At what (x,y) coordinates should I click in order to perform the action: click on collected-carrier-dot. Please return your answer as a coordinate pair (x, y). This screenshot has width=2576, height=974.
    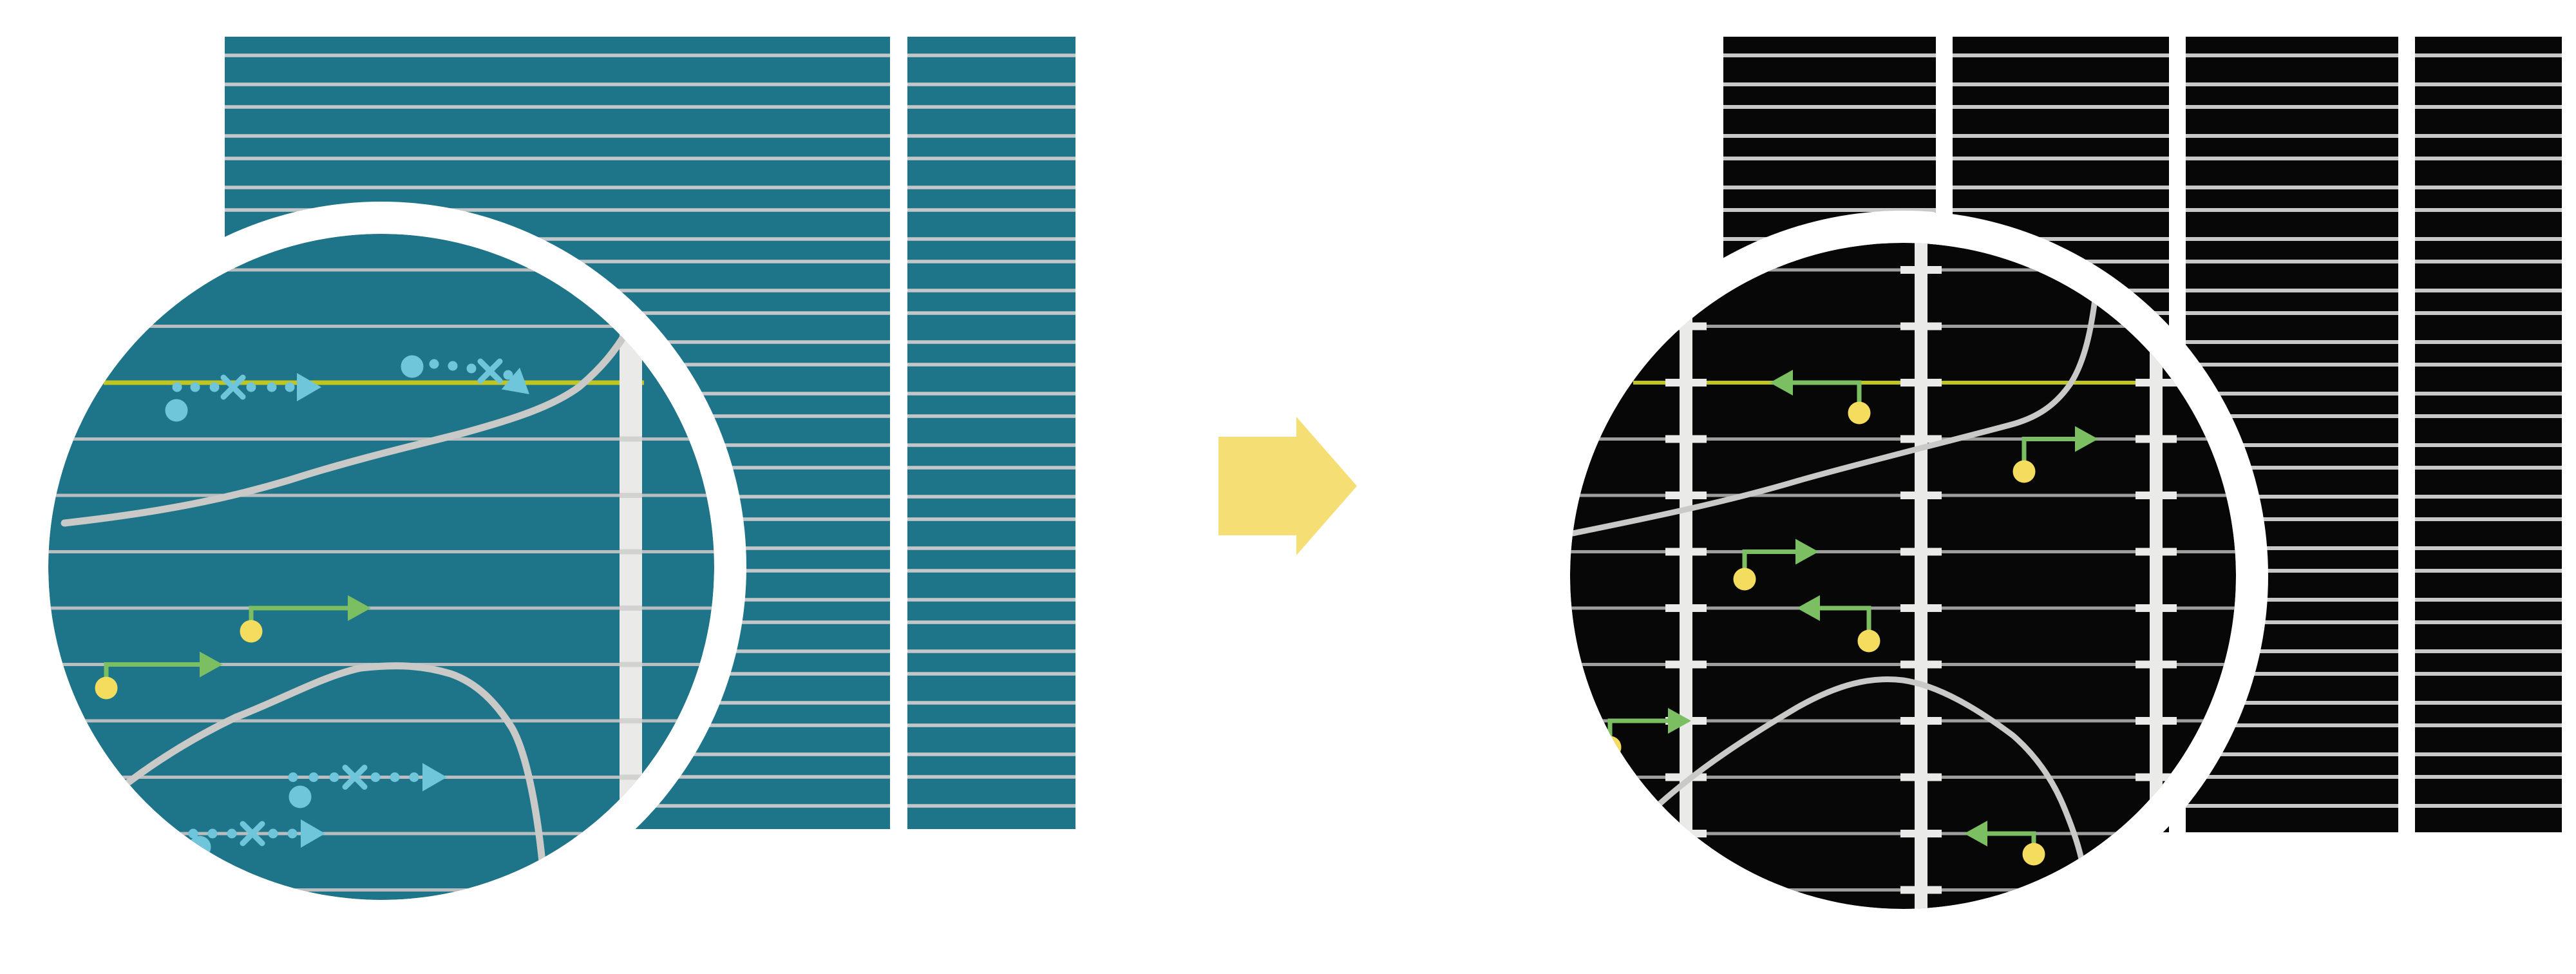
    Looking at the image, I should click on (2024, 471).